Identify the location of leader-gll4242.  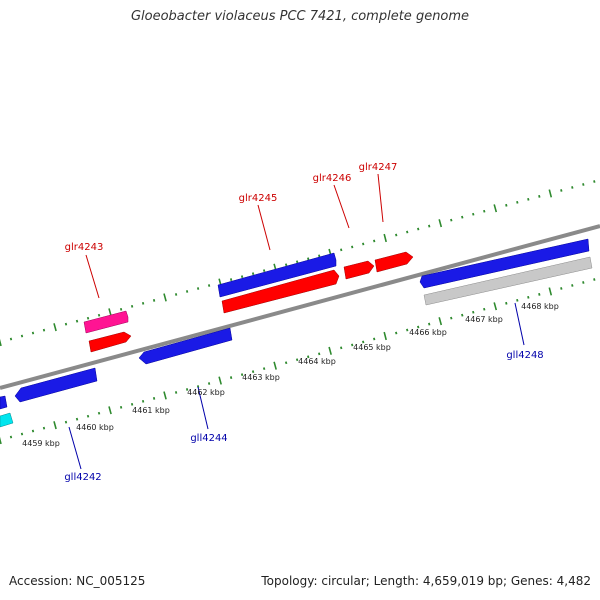
(75, 448).